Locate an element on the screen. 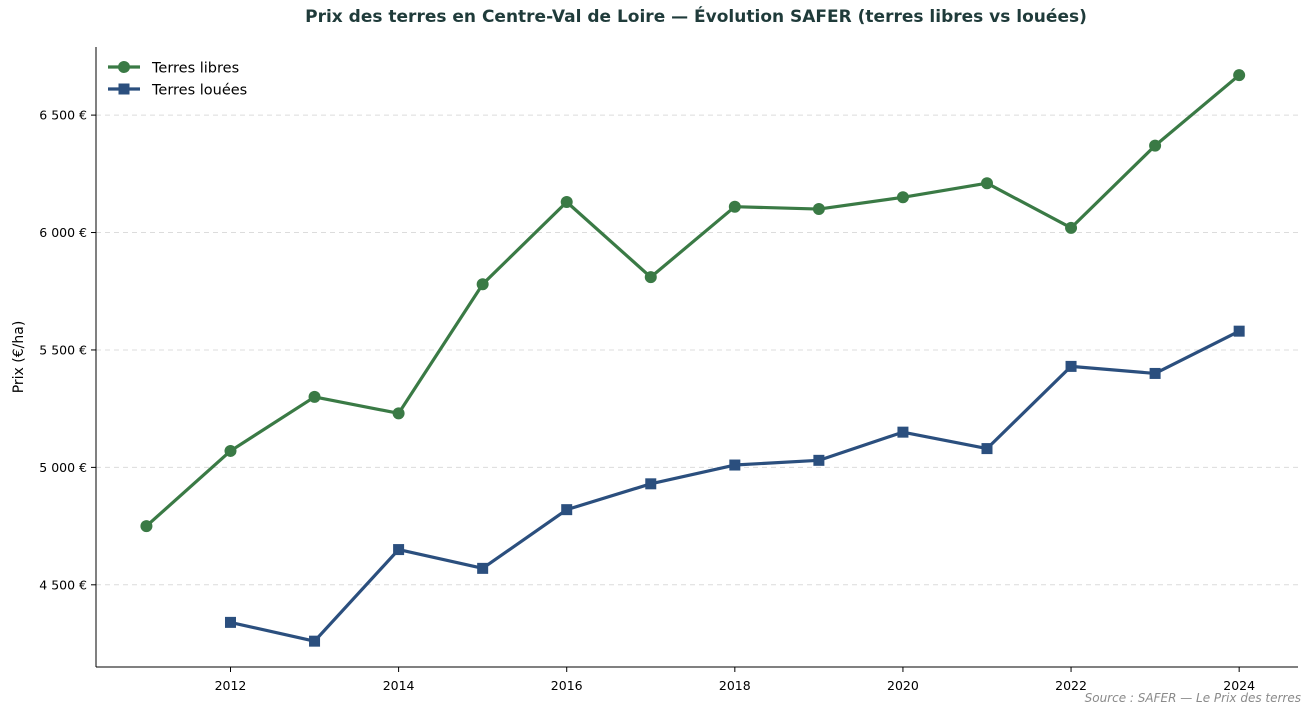 The height and width of the screenshot is (716, 1312). legend-label: Terres louées is located at coordinates (199, 91).